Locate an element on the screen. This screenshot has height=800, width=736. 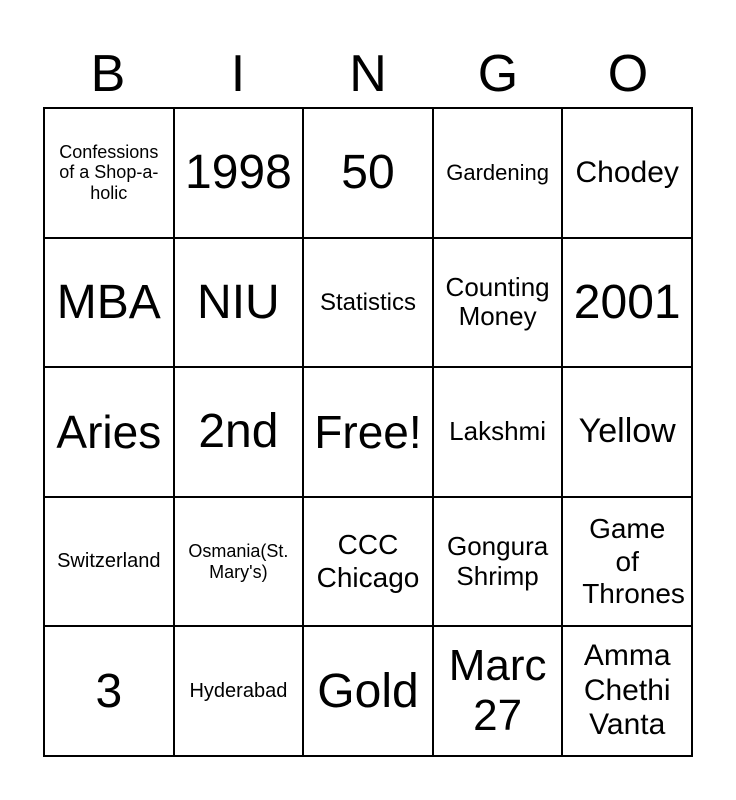
bingo-cell: Yellow is located at coordinates (627, 432).